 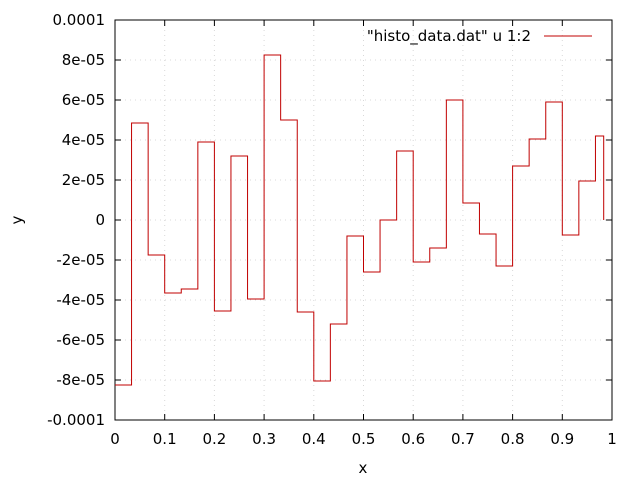 What do you see at coordinates (314, 439) in the screenshot?
I see `x-tick-label: 0.4` at bounding box center [314, 439].